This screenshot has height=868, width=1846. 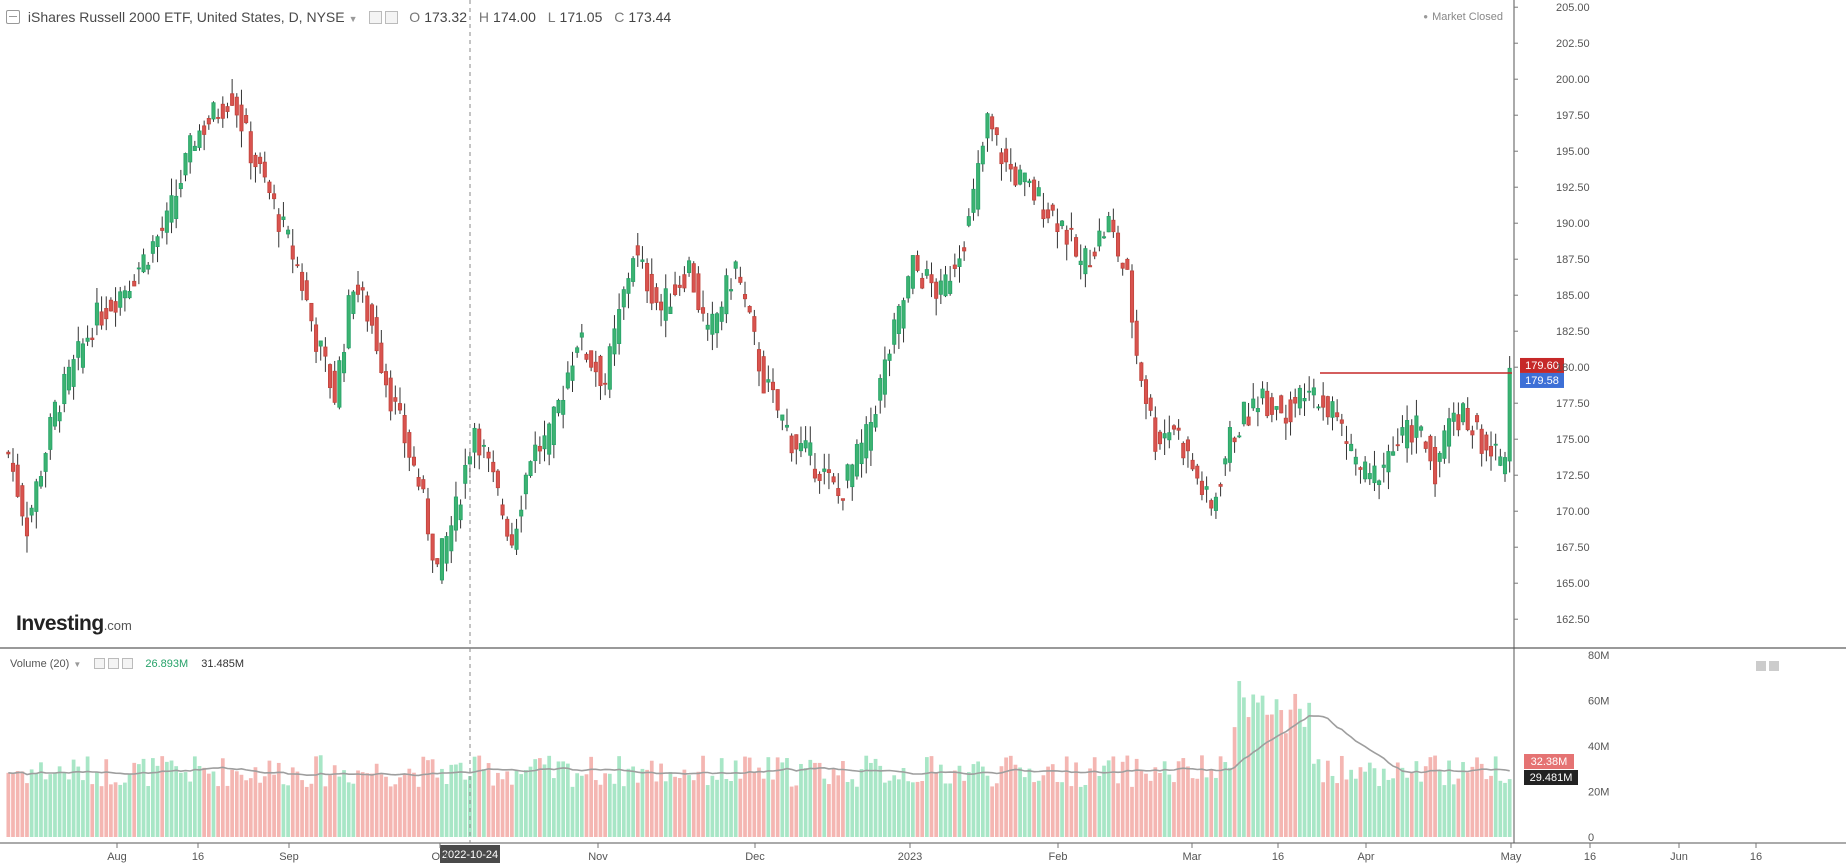 I want to click on volume-settings-icons, so click(x=115, y=665).